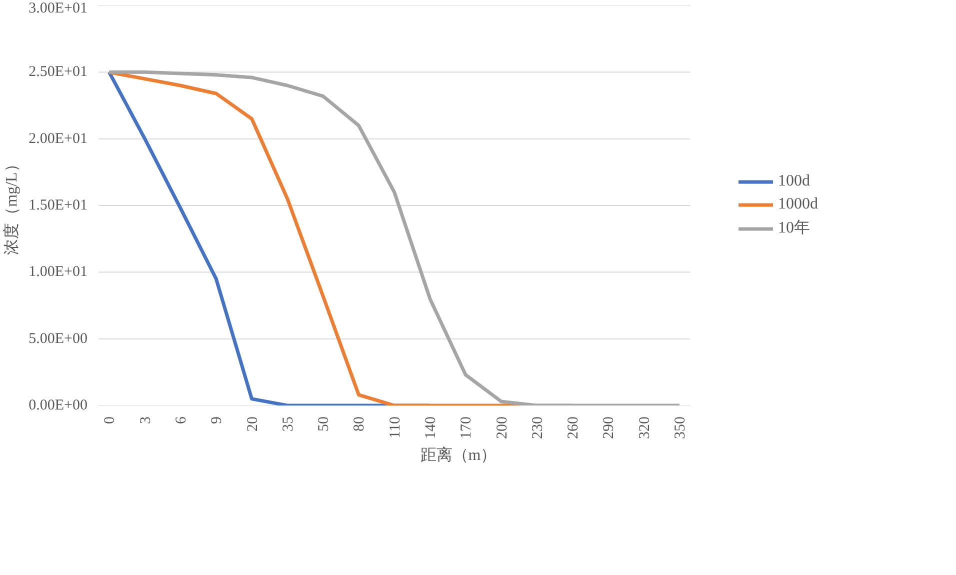 This screenshot has height=575, width=956. I want to click on x-tick-label: 9, so click(217, 420).